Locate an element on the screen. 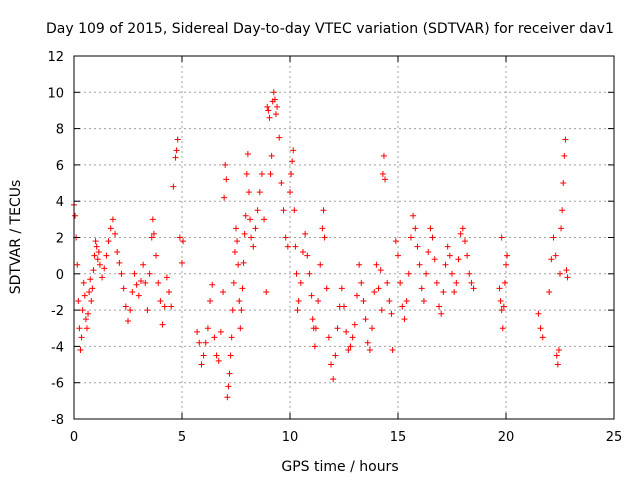 The image size is (640, 480). y-tick-label: 12 is located at coordinates (55, 57).